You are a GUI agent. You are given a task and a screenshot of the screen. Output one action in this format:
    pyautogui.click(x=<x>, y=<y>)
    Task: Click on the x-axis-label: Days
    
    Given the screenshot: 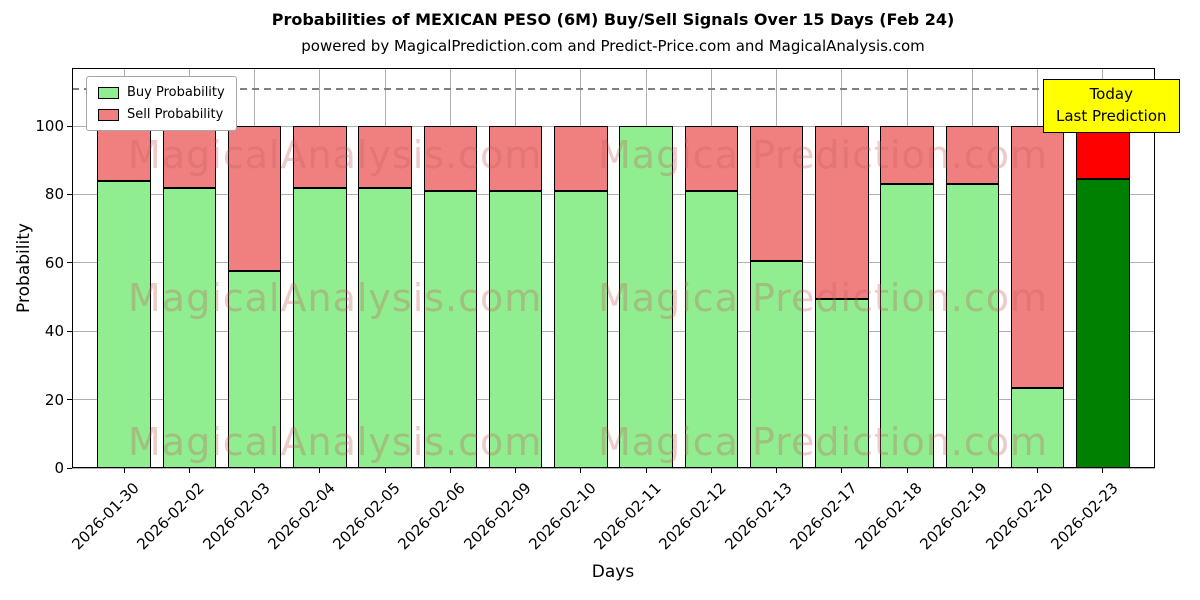 What is the action you would take?
    pyautogui.click(x=613, y=572)
    